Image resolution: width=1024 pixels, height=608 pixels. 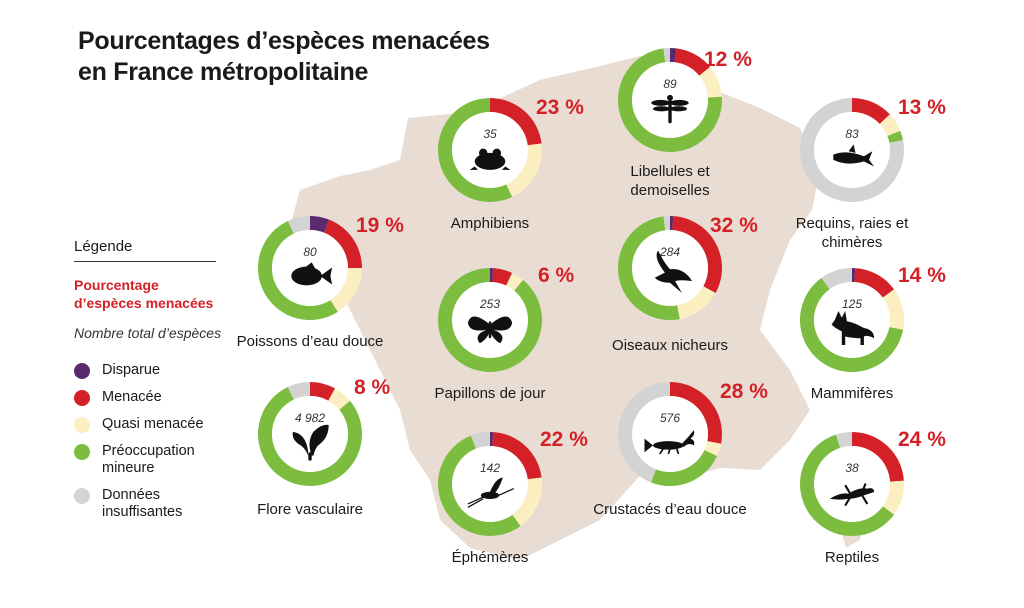 What do you see at coordinates (82, 425) in the screenshot?
I see `legend-dot-near-threatened` at bounding box center [82, 425].